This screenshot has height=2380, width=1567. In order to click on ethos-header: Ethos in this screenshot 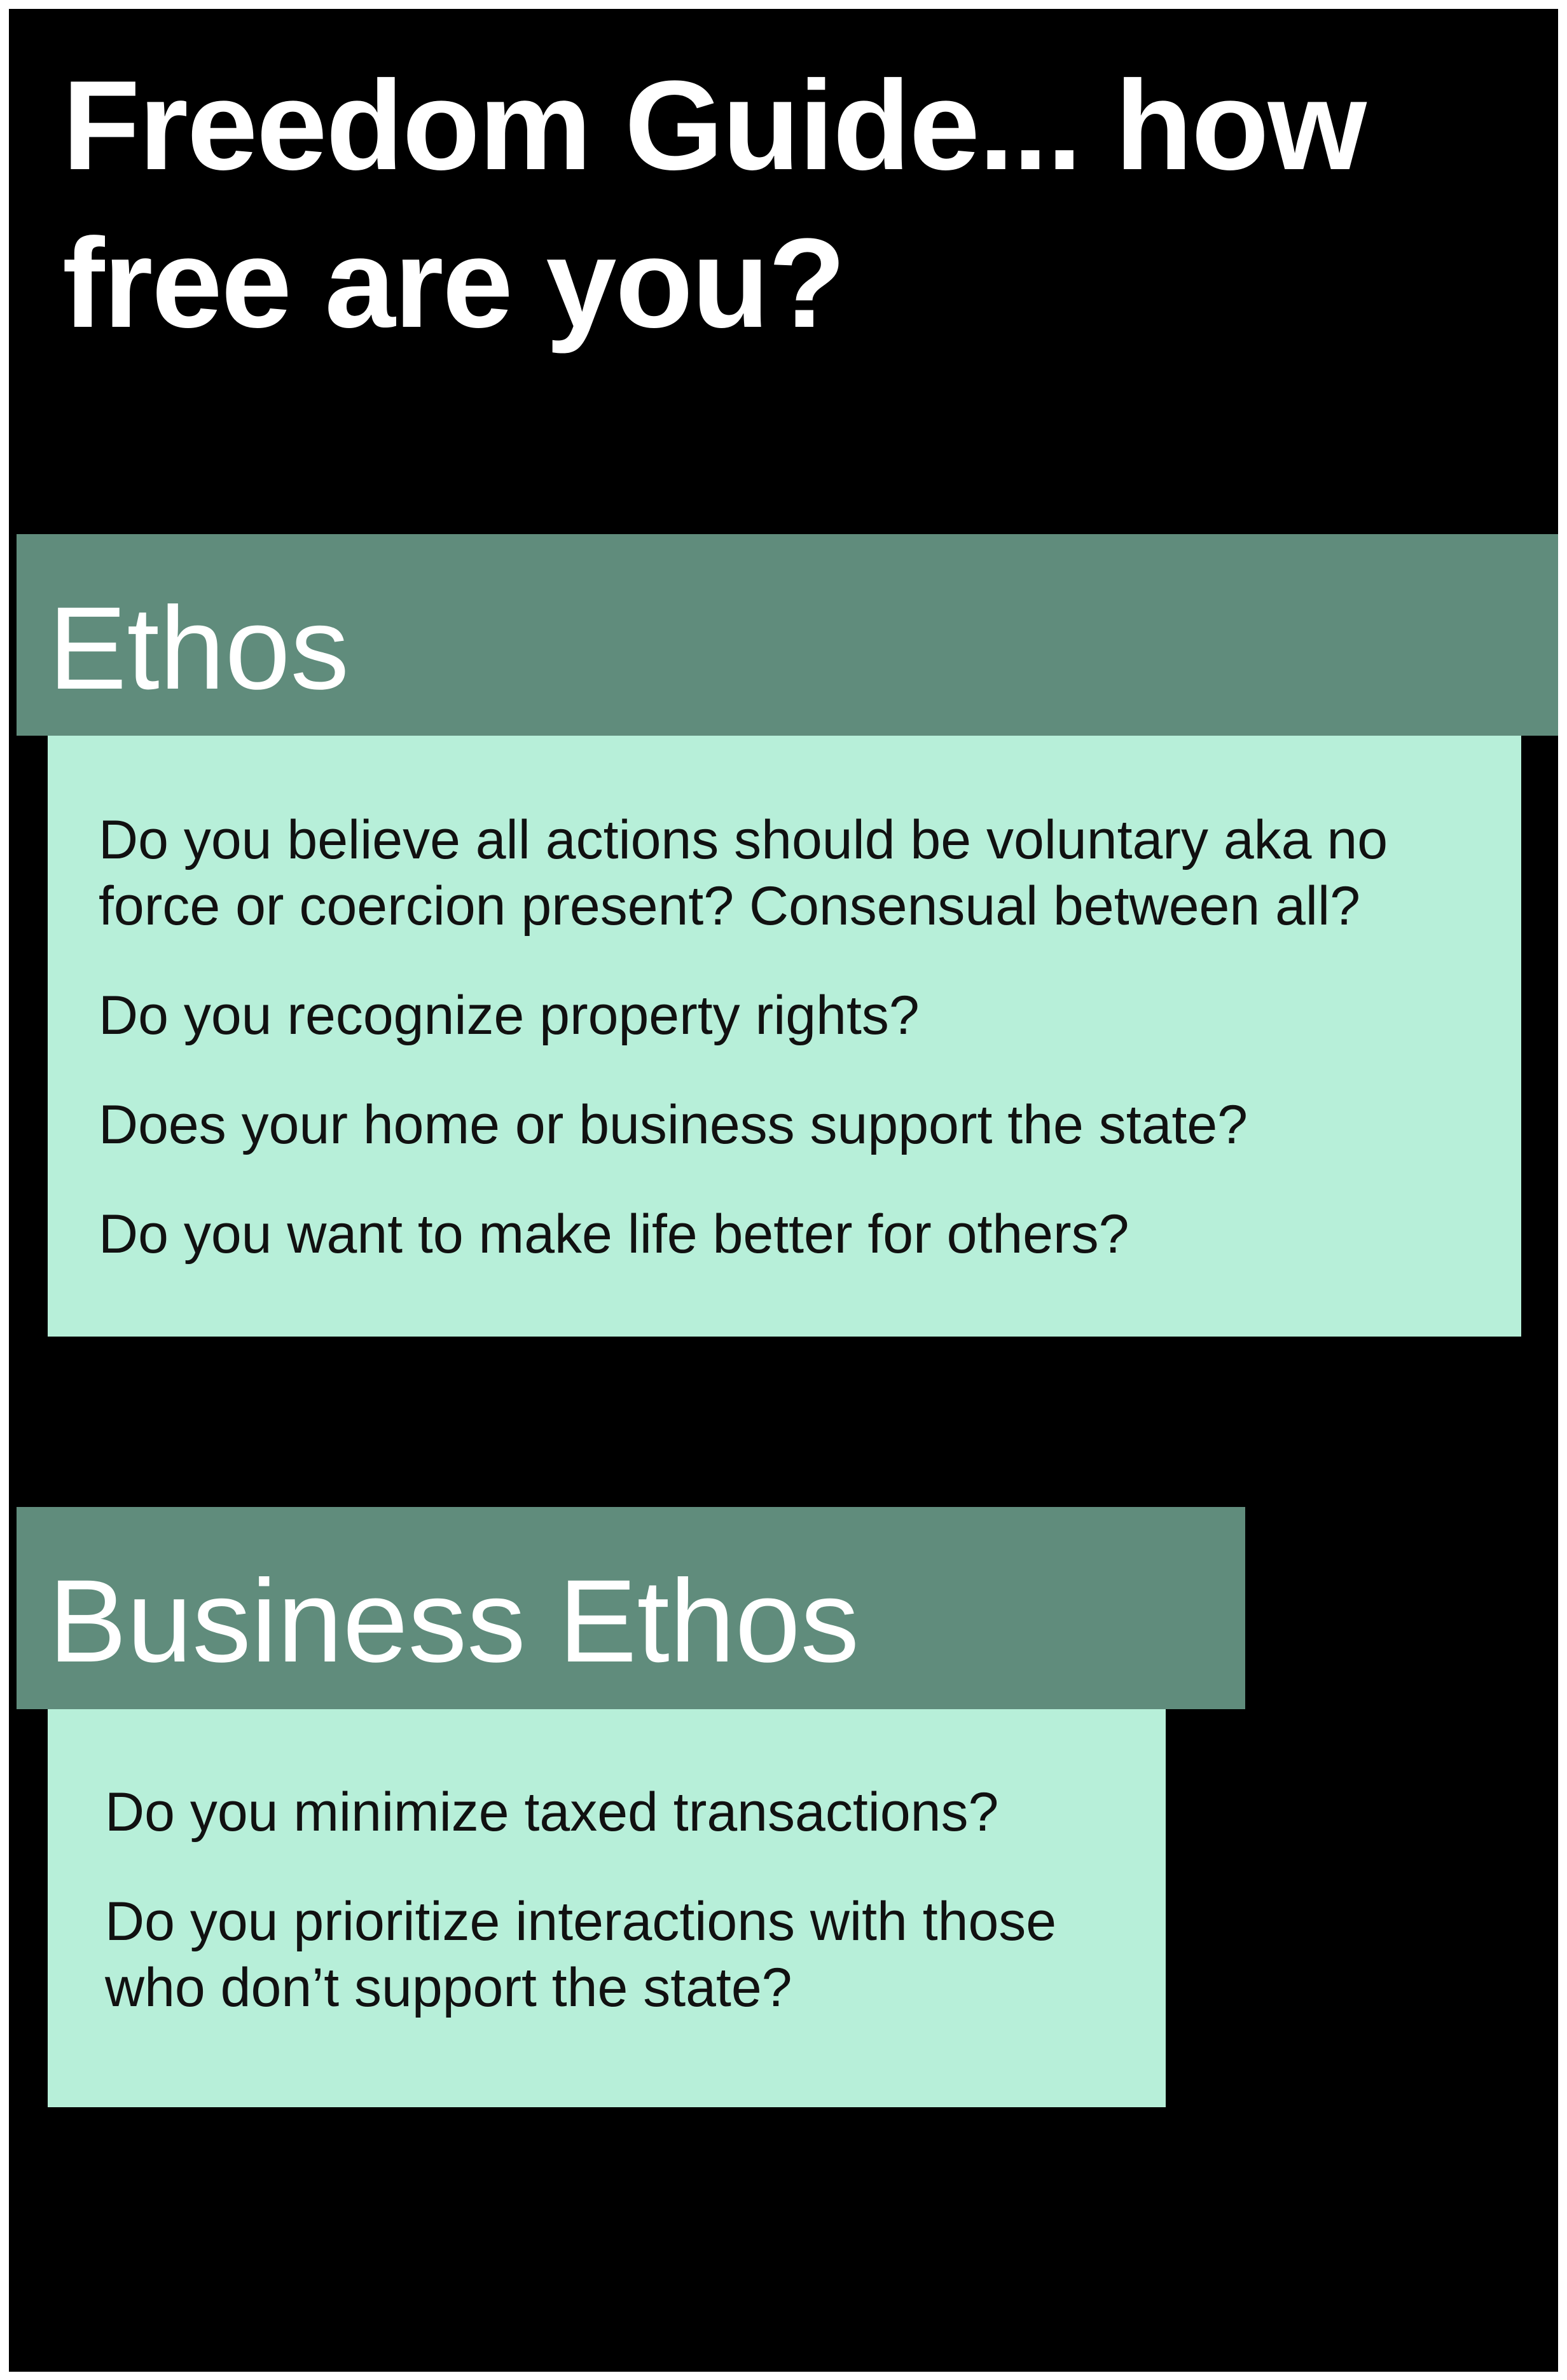, I will do `click(787, 635)`.